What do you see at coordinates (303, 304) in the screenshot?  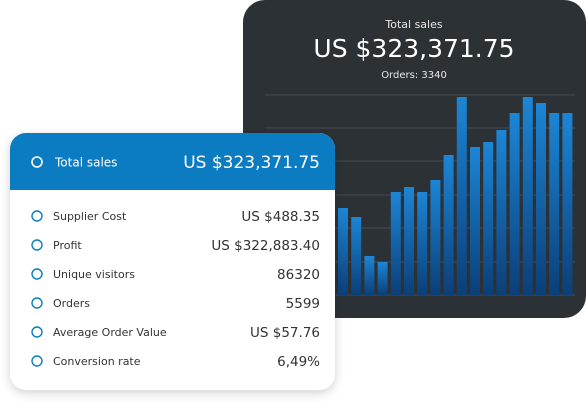 I see `row-value: 5599` at bounding box center [303, 304].